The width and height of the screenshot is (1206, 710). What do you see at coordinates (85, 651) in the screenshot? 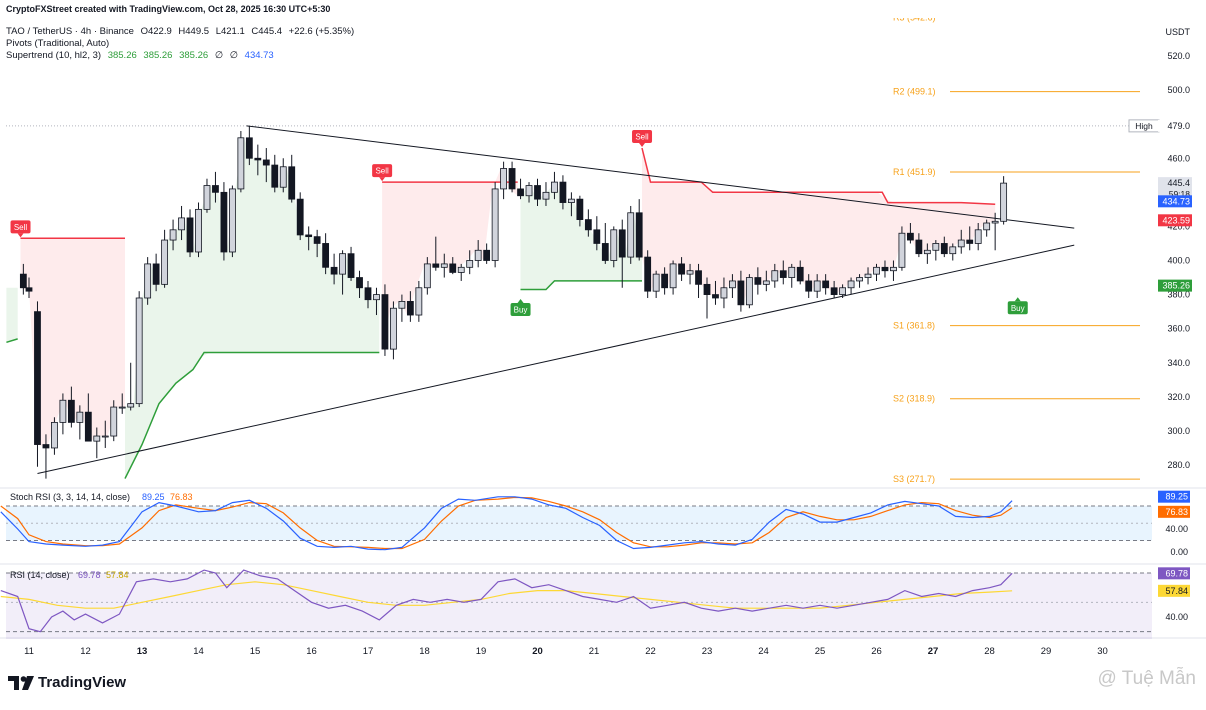
I see `x-axis-label: 12` at bounding box center [85, 651].